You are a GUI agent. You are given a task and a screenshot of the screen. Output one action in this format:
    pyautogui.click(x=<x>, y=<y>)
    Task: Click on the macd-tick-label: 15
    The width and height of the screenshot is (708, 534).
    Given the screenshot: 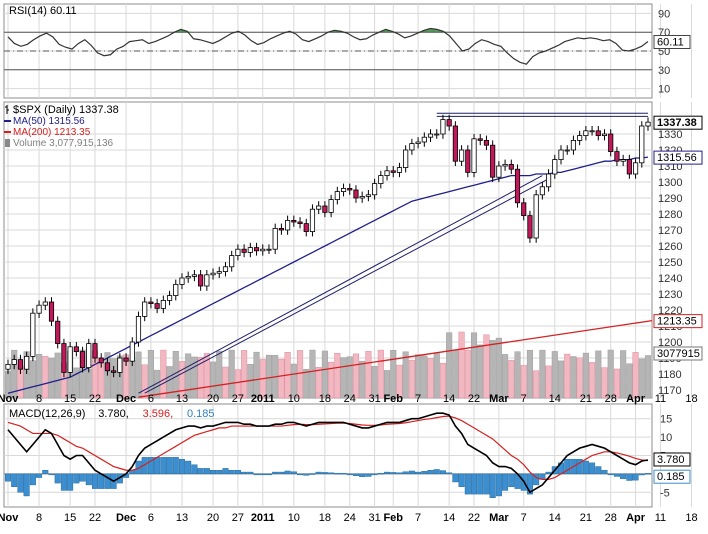 What is the action you would take?
    pyautogui.click(x=666, y=420)
    